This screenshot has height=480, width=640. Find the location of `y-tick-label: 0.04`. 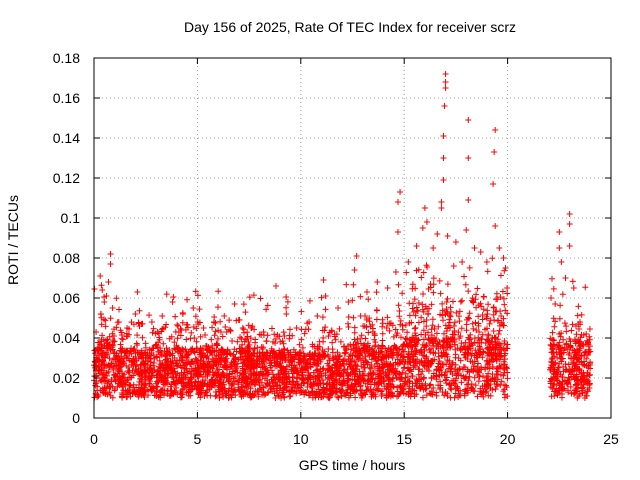

y-tick-label: 0.04 is located at coordinates (66, 338).